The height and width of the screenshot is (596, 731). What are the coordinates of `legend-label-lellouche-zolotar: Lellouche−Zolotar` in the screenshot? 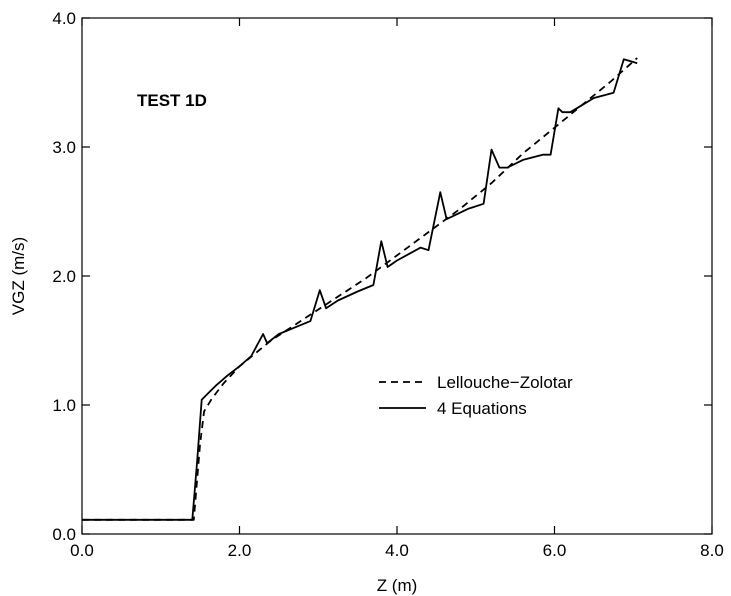 It's located at (505, 382).